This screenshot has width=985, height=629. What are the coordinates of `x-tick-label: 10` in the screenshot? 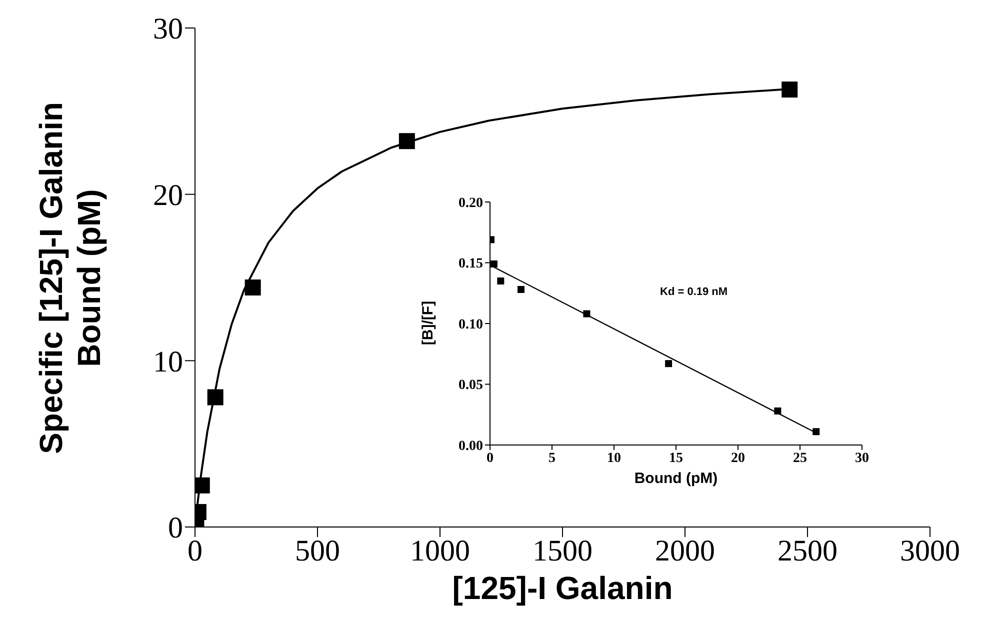 It's located at (614, 458).